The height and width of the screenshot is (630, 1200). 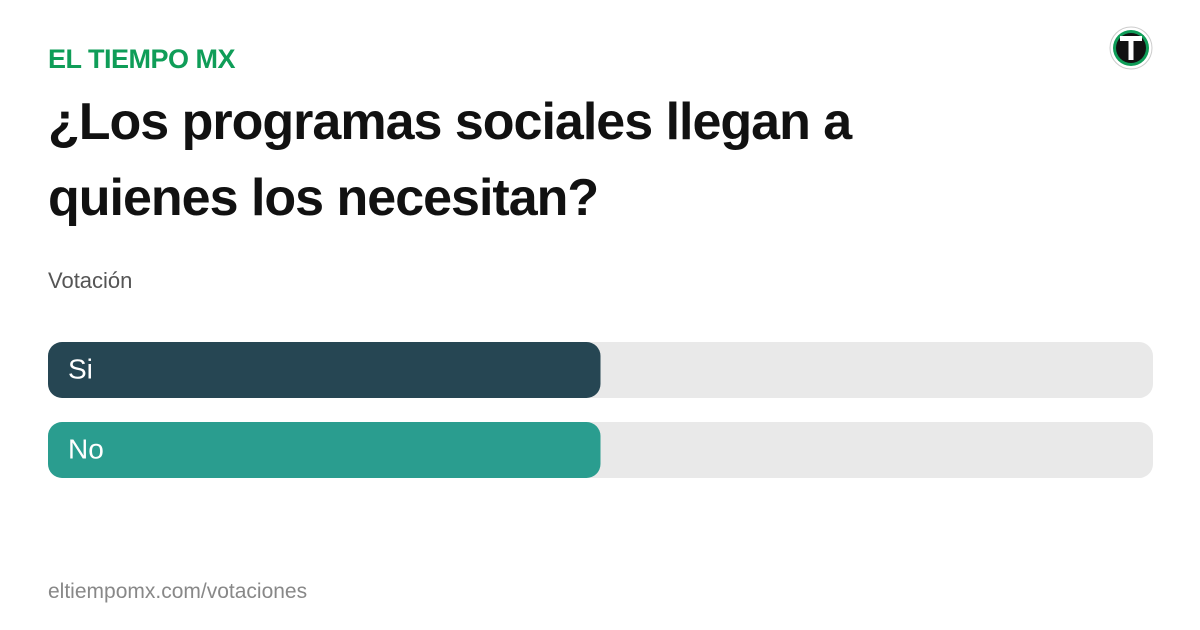 I want to click on option-label: Si, so click(x=80, y=368).